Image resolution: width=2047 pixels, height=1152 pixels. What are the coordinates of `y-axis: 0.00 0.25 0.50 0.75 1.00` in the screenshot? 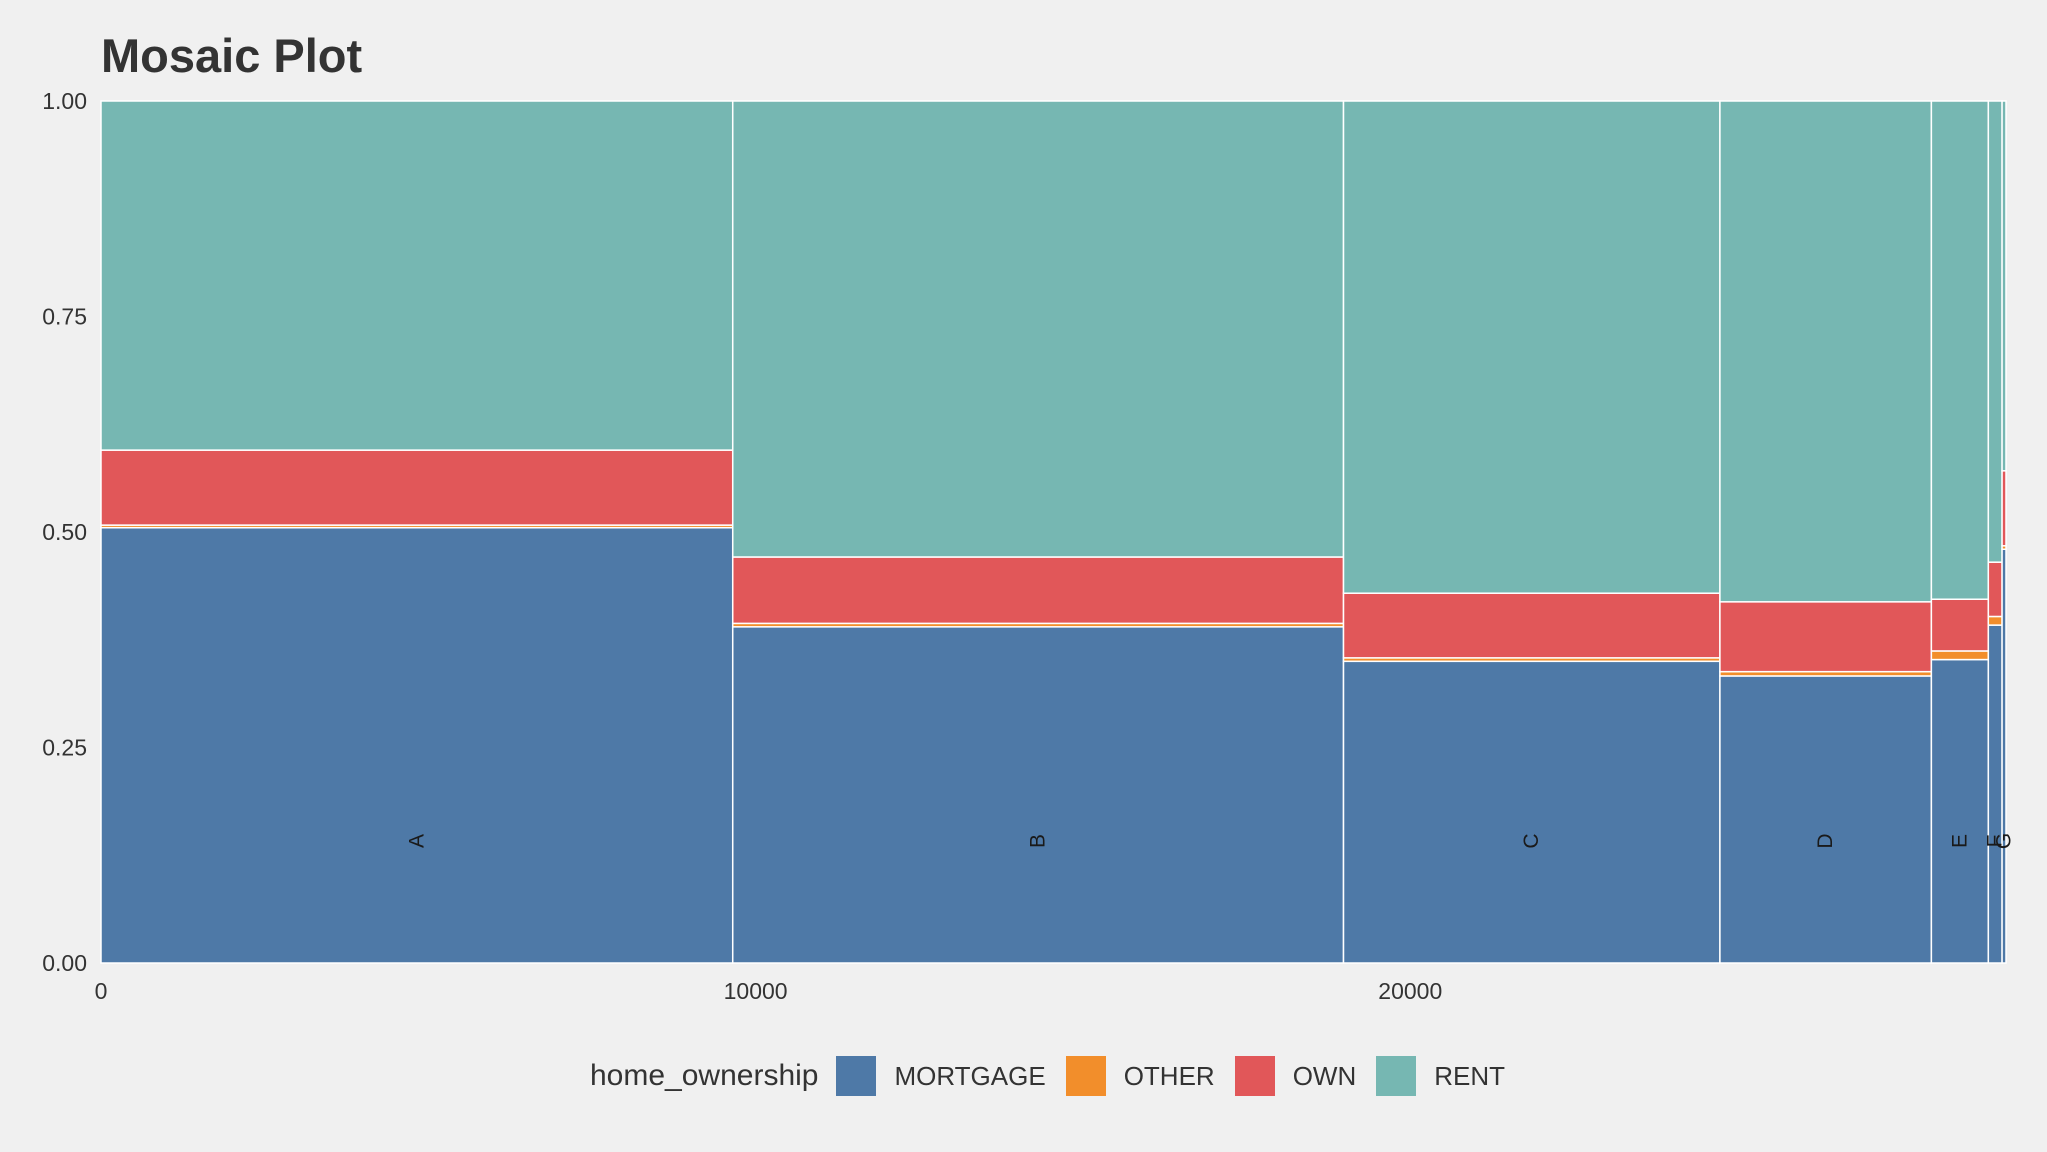 It's located at (64, 532).